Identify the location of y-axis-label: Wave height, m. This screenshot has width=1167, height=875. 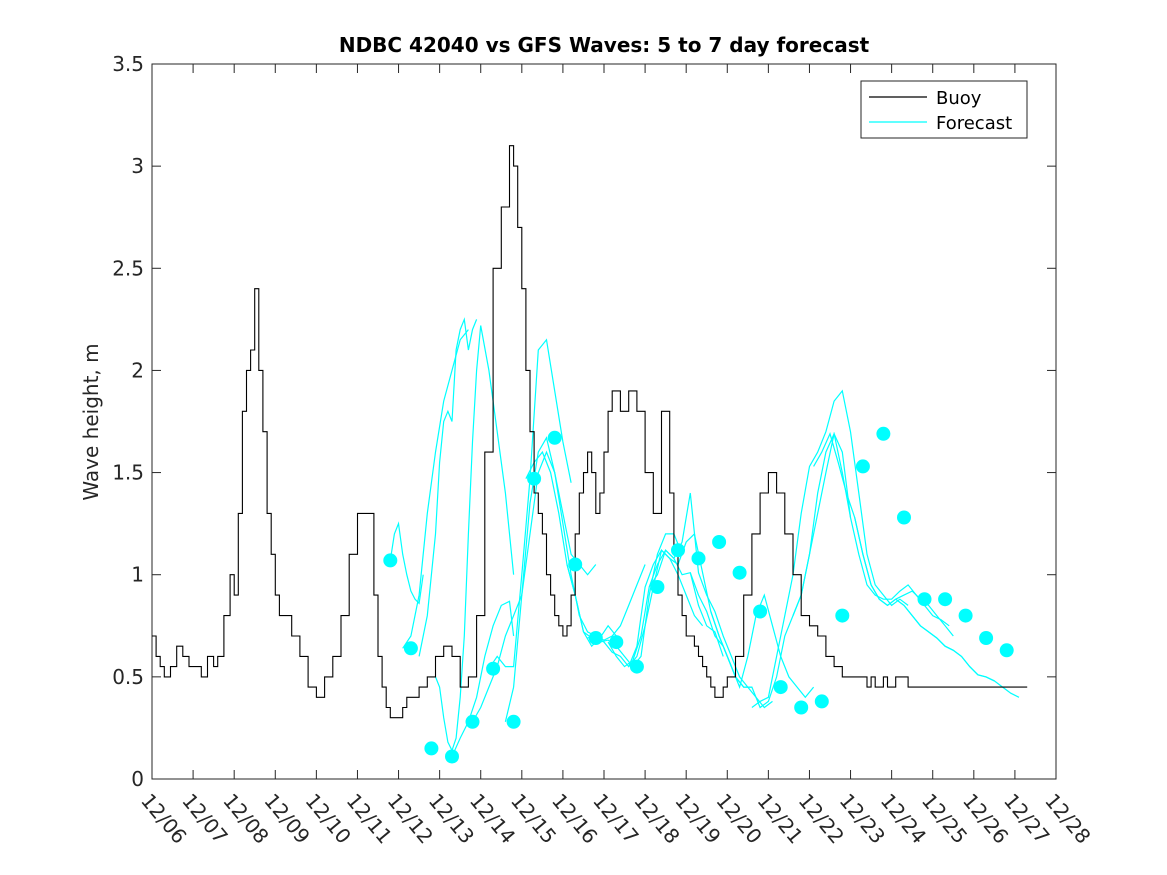
(91, 421).